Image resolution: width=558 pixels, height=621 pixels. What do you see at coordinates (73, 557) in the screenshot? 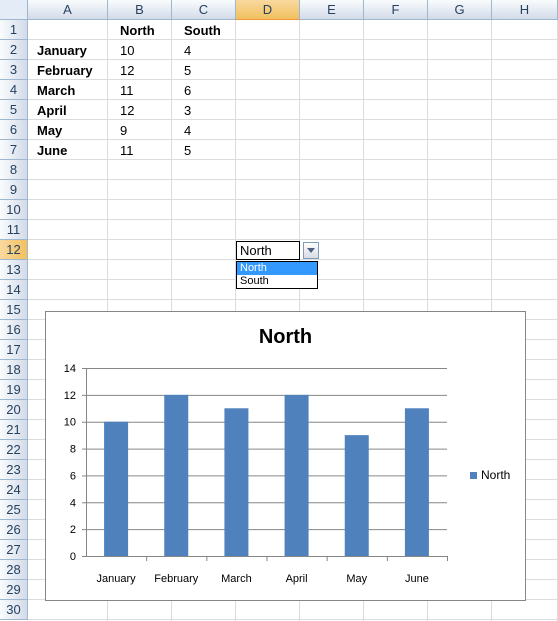
I see `y-tick-label: 0` at bounding box center [73, 557].